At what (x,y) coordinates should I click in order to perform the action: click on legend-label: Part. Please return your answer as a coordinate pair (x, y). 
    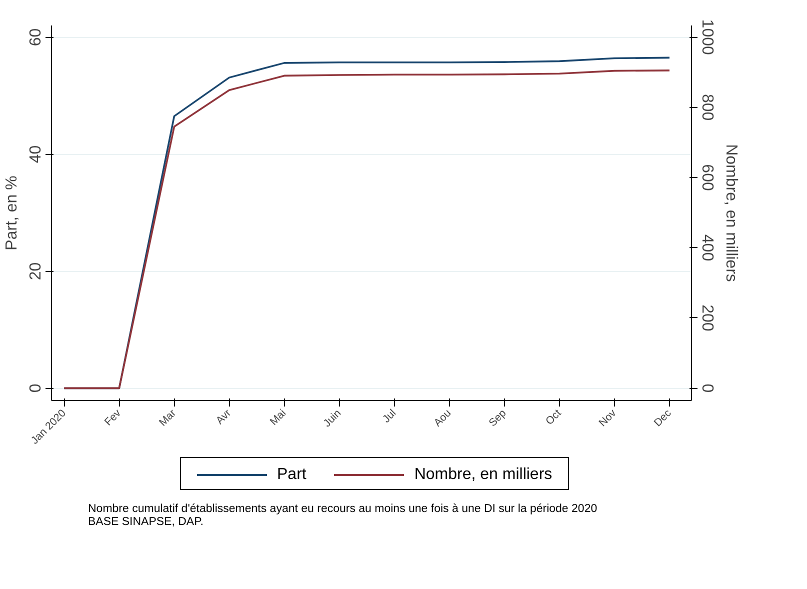
    Looking at the image, I should click on (291, 474).